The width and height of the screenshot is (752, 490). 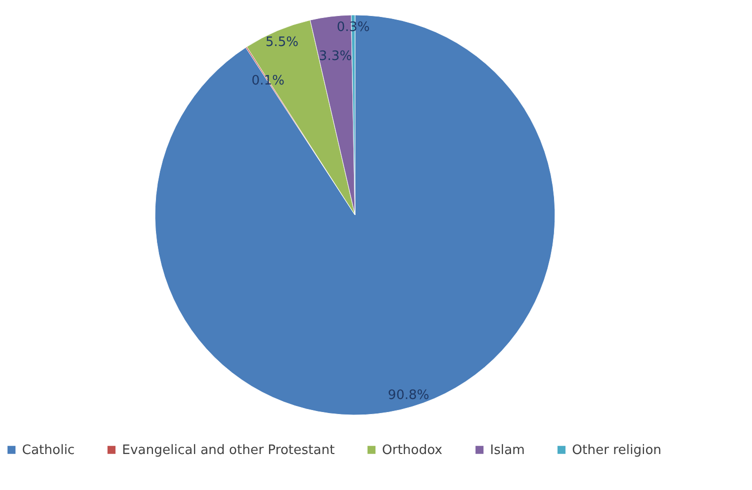 I want to click on legend-label: Catholic, so click(x=48, y=450).